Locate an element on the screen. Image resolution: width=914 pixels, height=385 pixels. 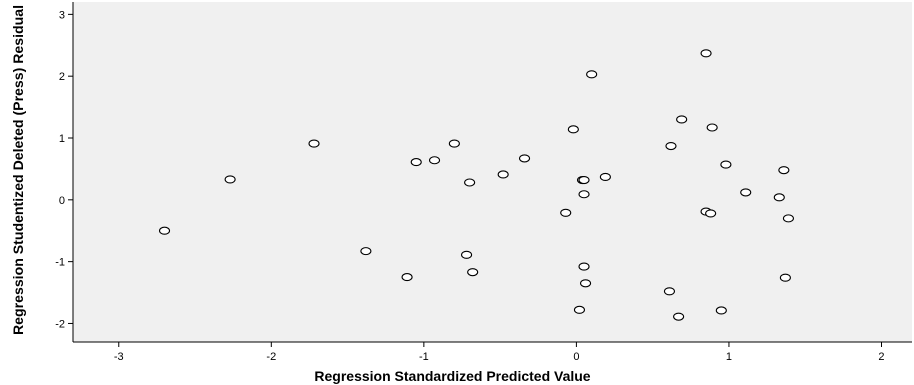
x-tick-label: -2 is located at coordinates (271, 357).